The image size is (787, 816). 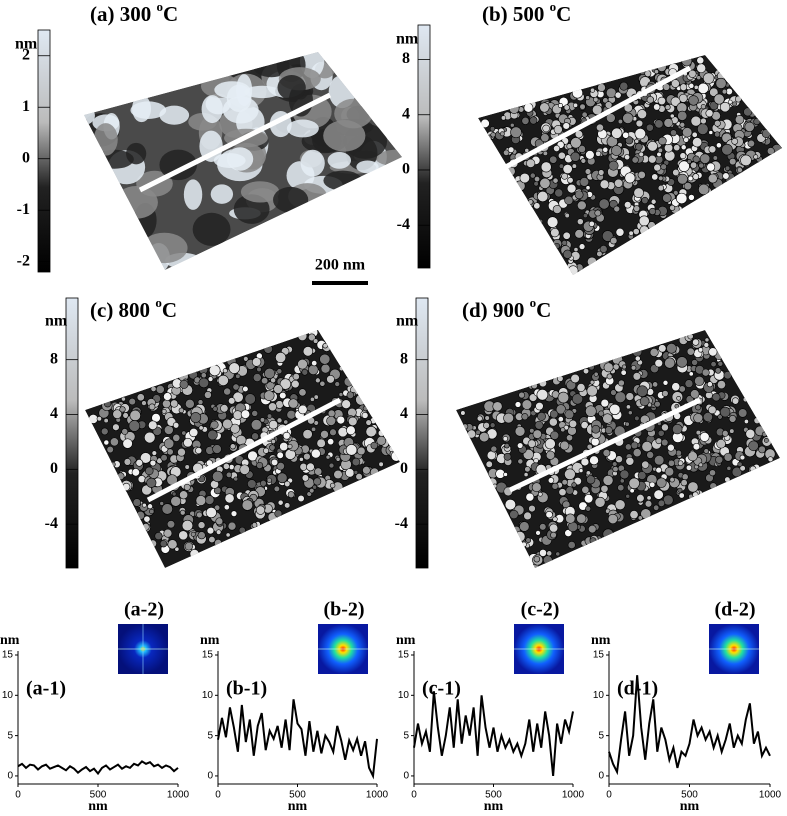 What do you see at coordinates (123, 14) in the screenshot?
I see `panel-label: (a) 300` at bounding box center [123, 14].